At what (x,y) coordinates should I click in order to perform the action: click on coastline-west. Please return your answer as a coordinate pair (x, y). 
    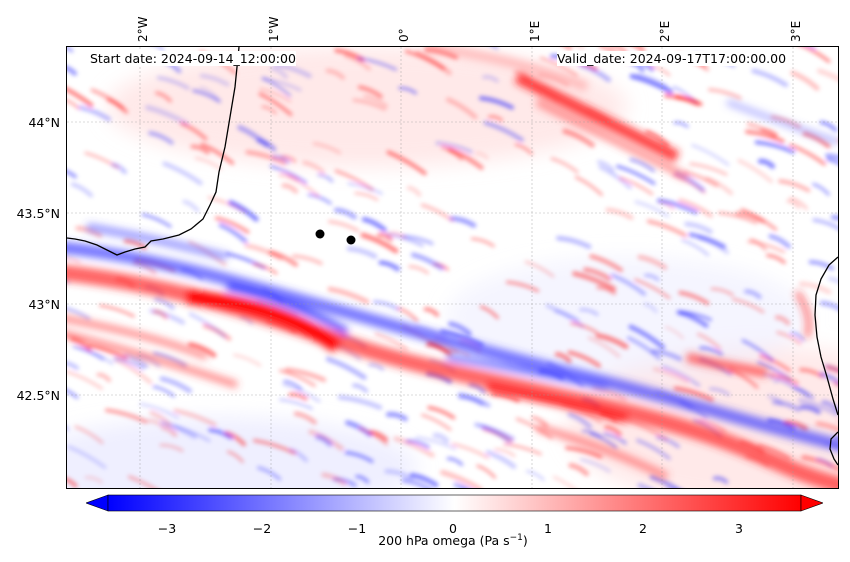
    Looking at the image, I should click on (153, 151).